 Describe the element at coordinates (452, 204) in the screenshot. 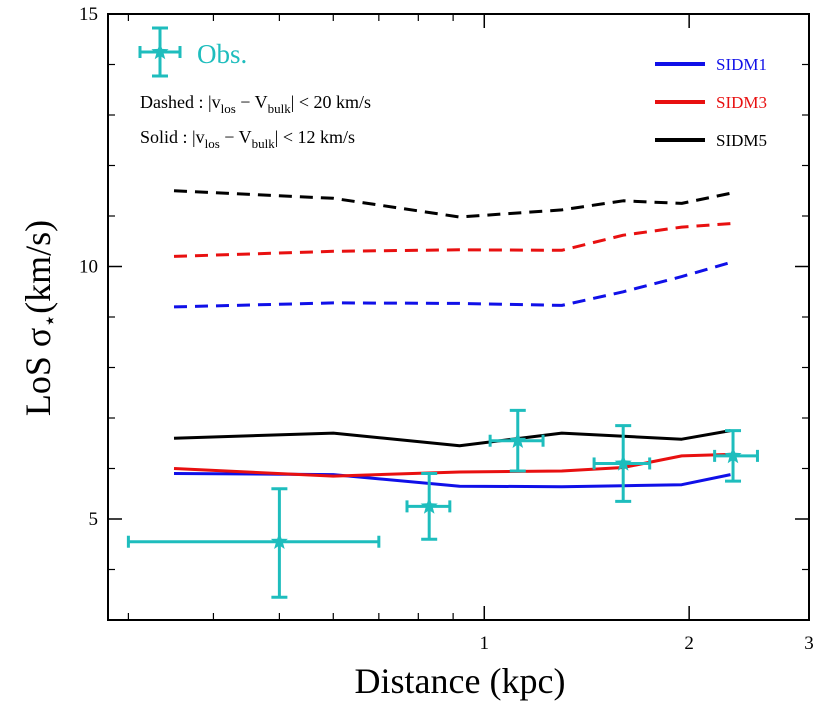

I see `series-line-sidm5-dashed` at that location.